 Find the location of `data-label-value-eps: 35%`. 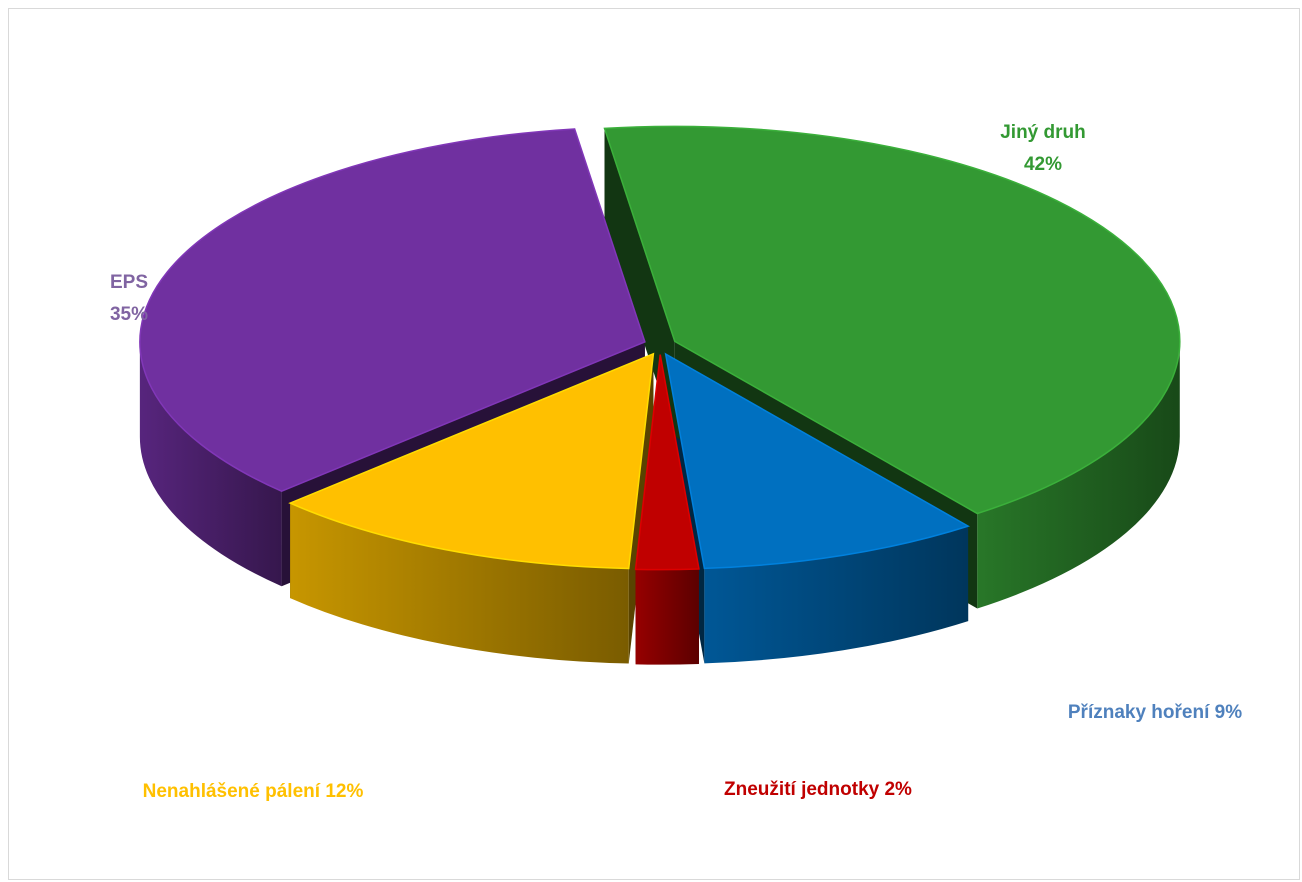

data-label-value-eps: 35% is located at coordinates (129, 314).